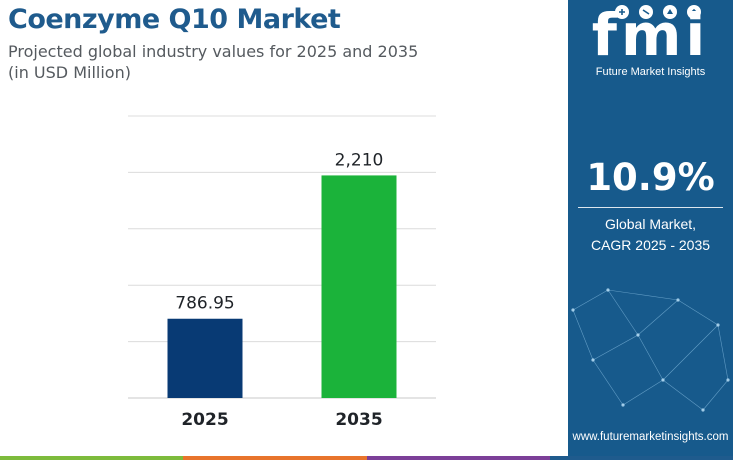  Describe the element at coordinates (204, 420) in the screenshot. I see `tick-label-2025: 2025` at that location.